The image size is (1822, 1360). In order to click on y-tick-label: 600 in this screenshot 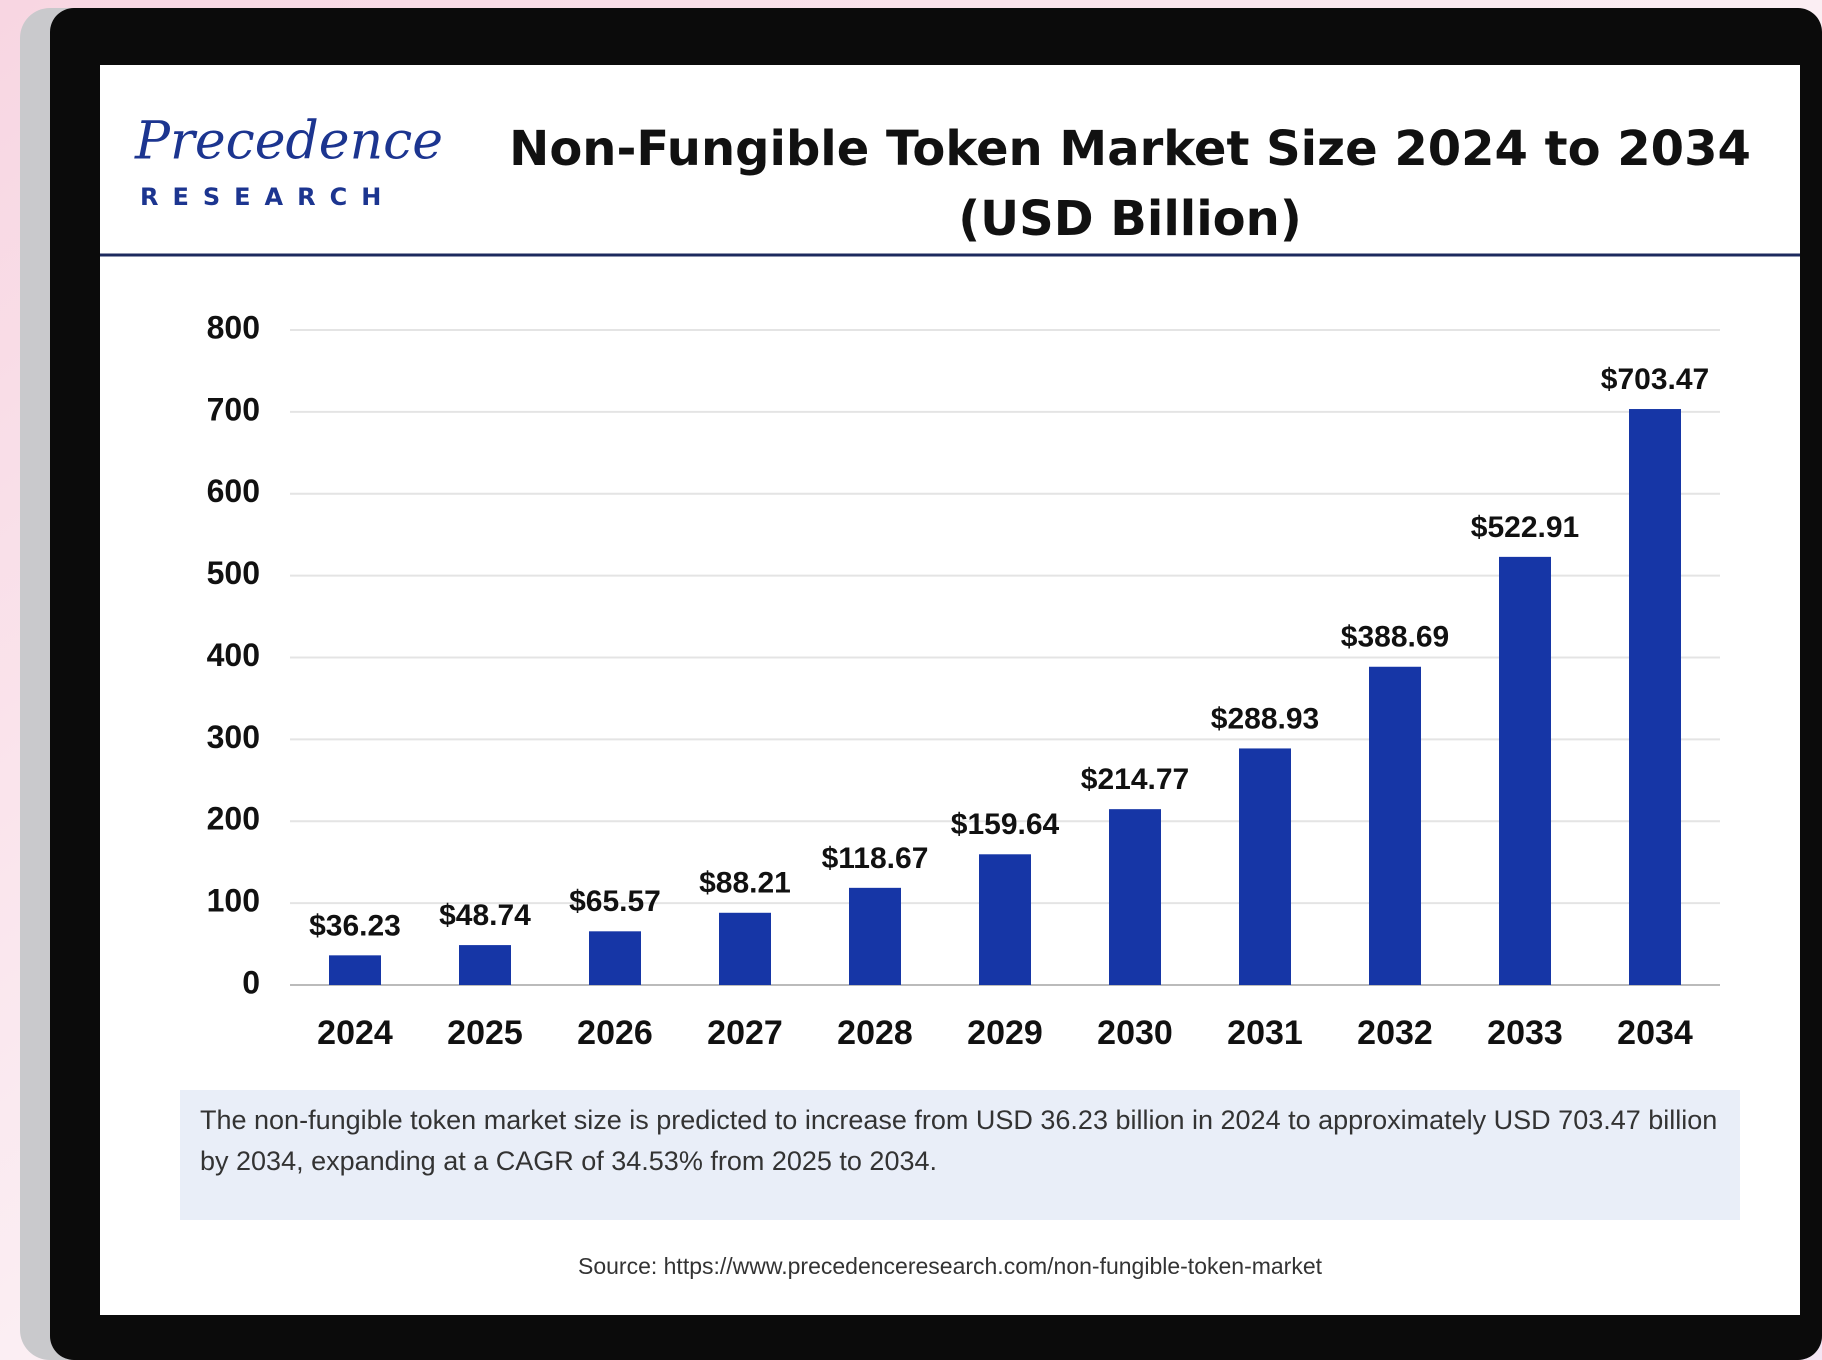, I will do `click(233, 491)`.